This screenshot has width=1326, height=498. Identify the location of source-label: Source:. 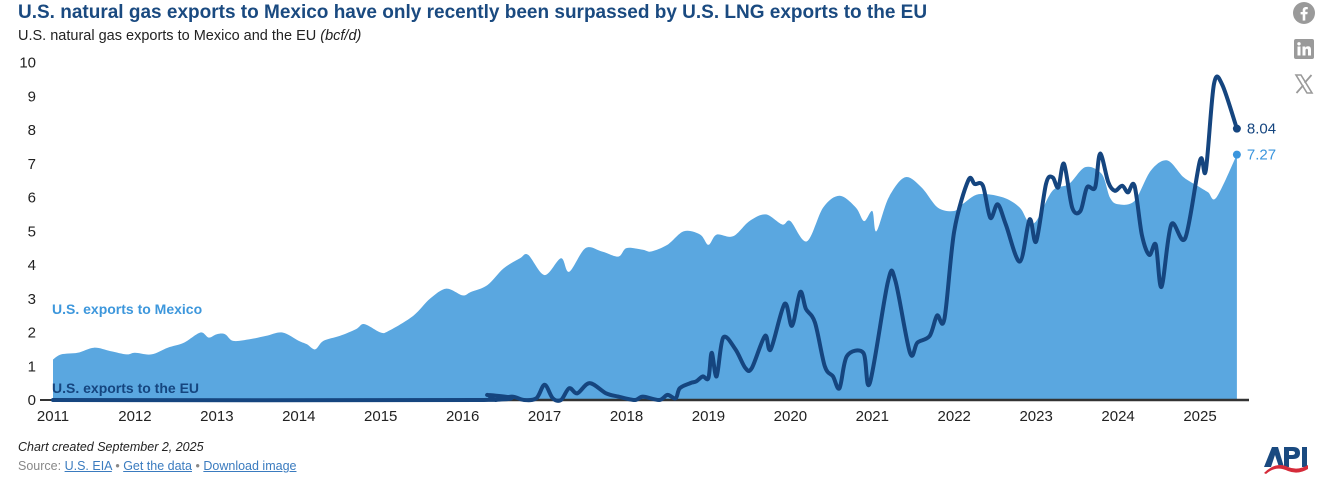
(40, 466).